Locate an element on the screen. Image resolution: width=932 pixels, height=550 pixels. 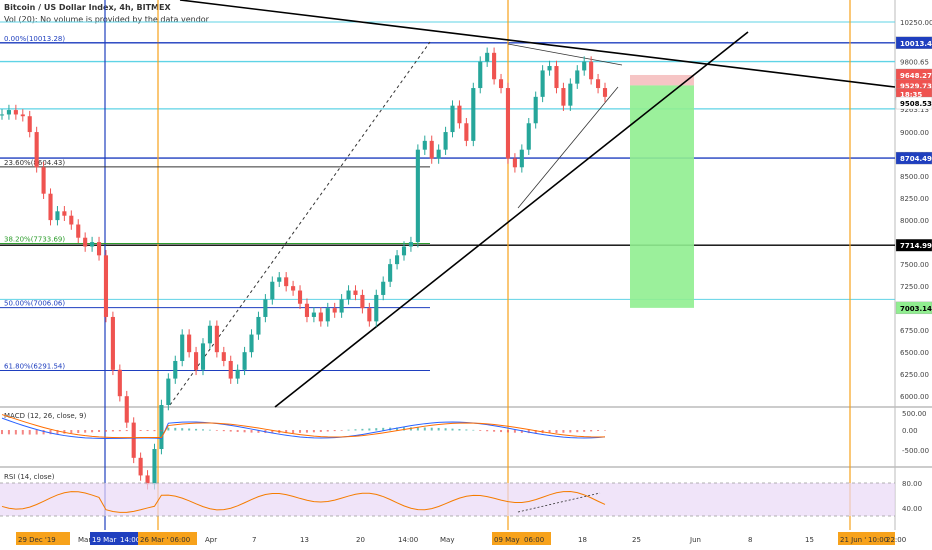
chart-title: Bitcoin / US Dollar Index, 4h, BITMEX is located at coordinates (87, 7).